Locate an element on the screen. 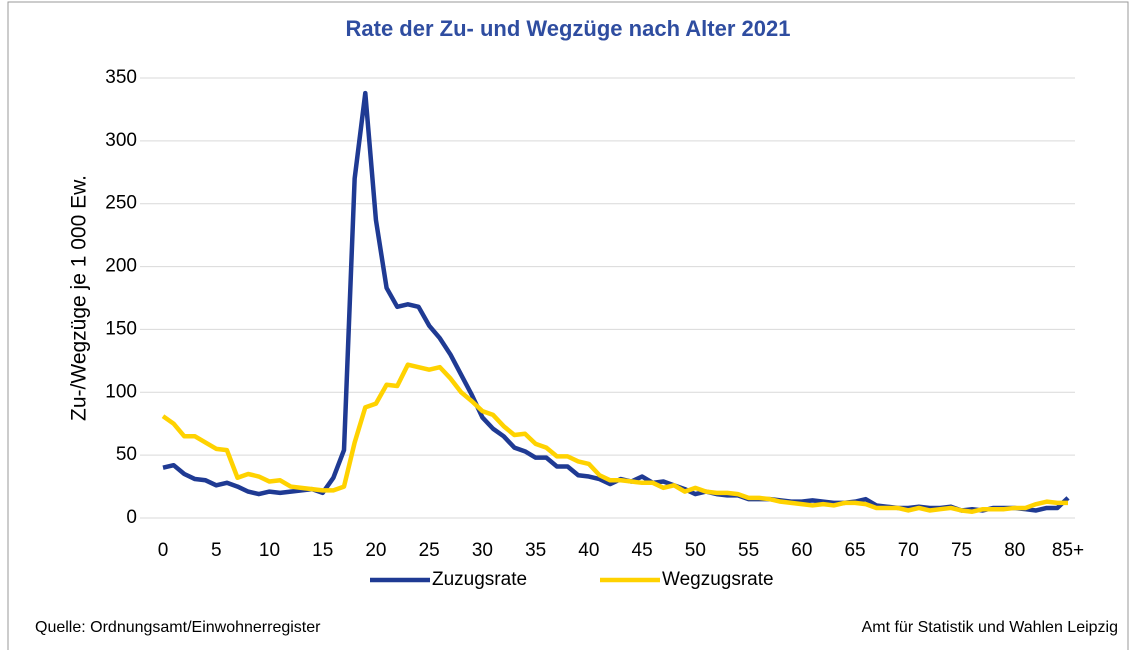 The width and height of the screenshot is (1136, 650). x-tick-label: 0 is located at coordinates (163, 550).